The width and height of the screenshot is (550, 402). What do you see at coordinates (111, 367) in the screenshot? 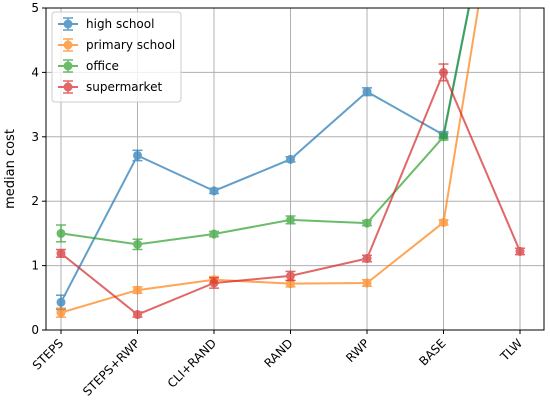
I see `x-tick-label: STEPS+RWP` at bounding box center [111, 367].